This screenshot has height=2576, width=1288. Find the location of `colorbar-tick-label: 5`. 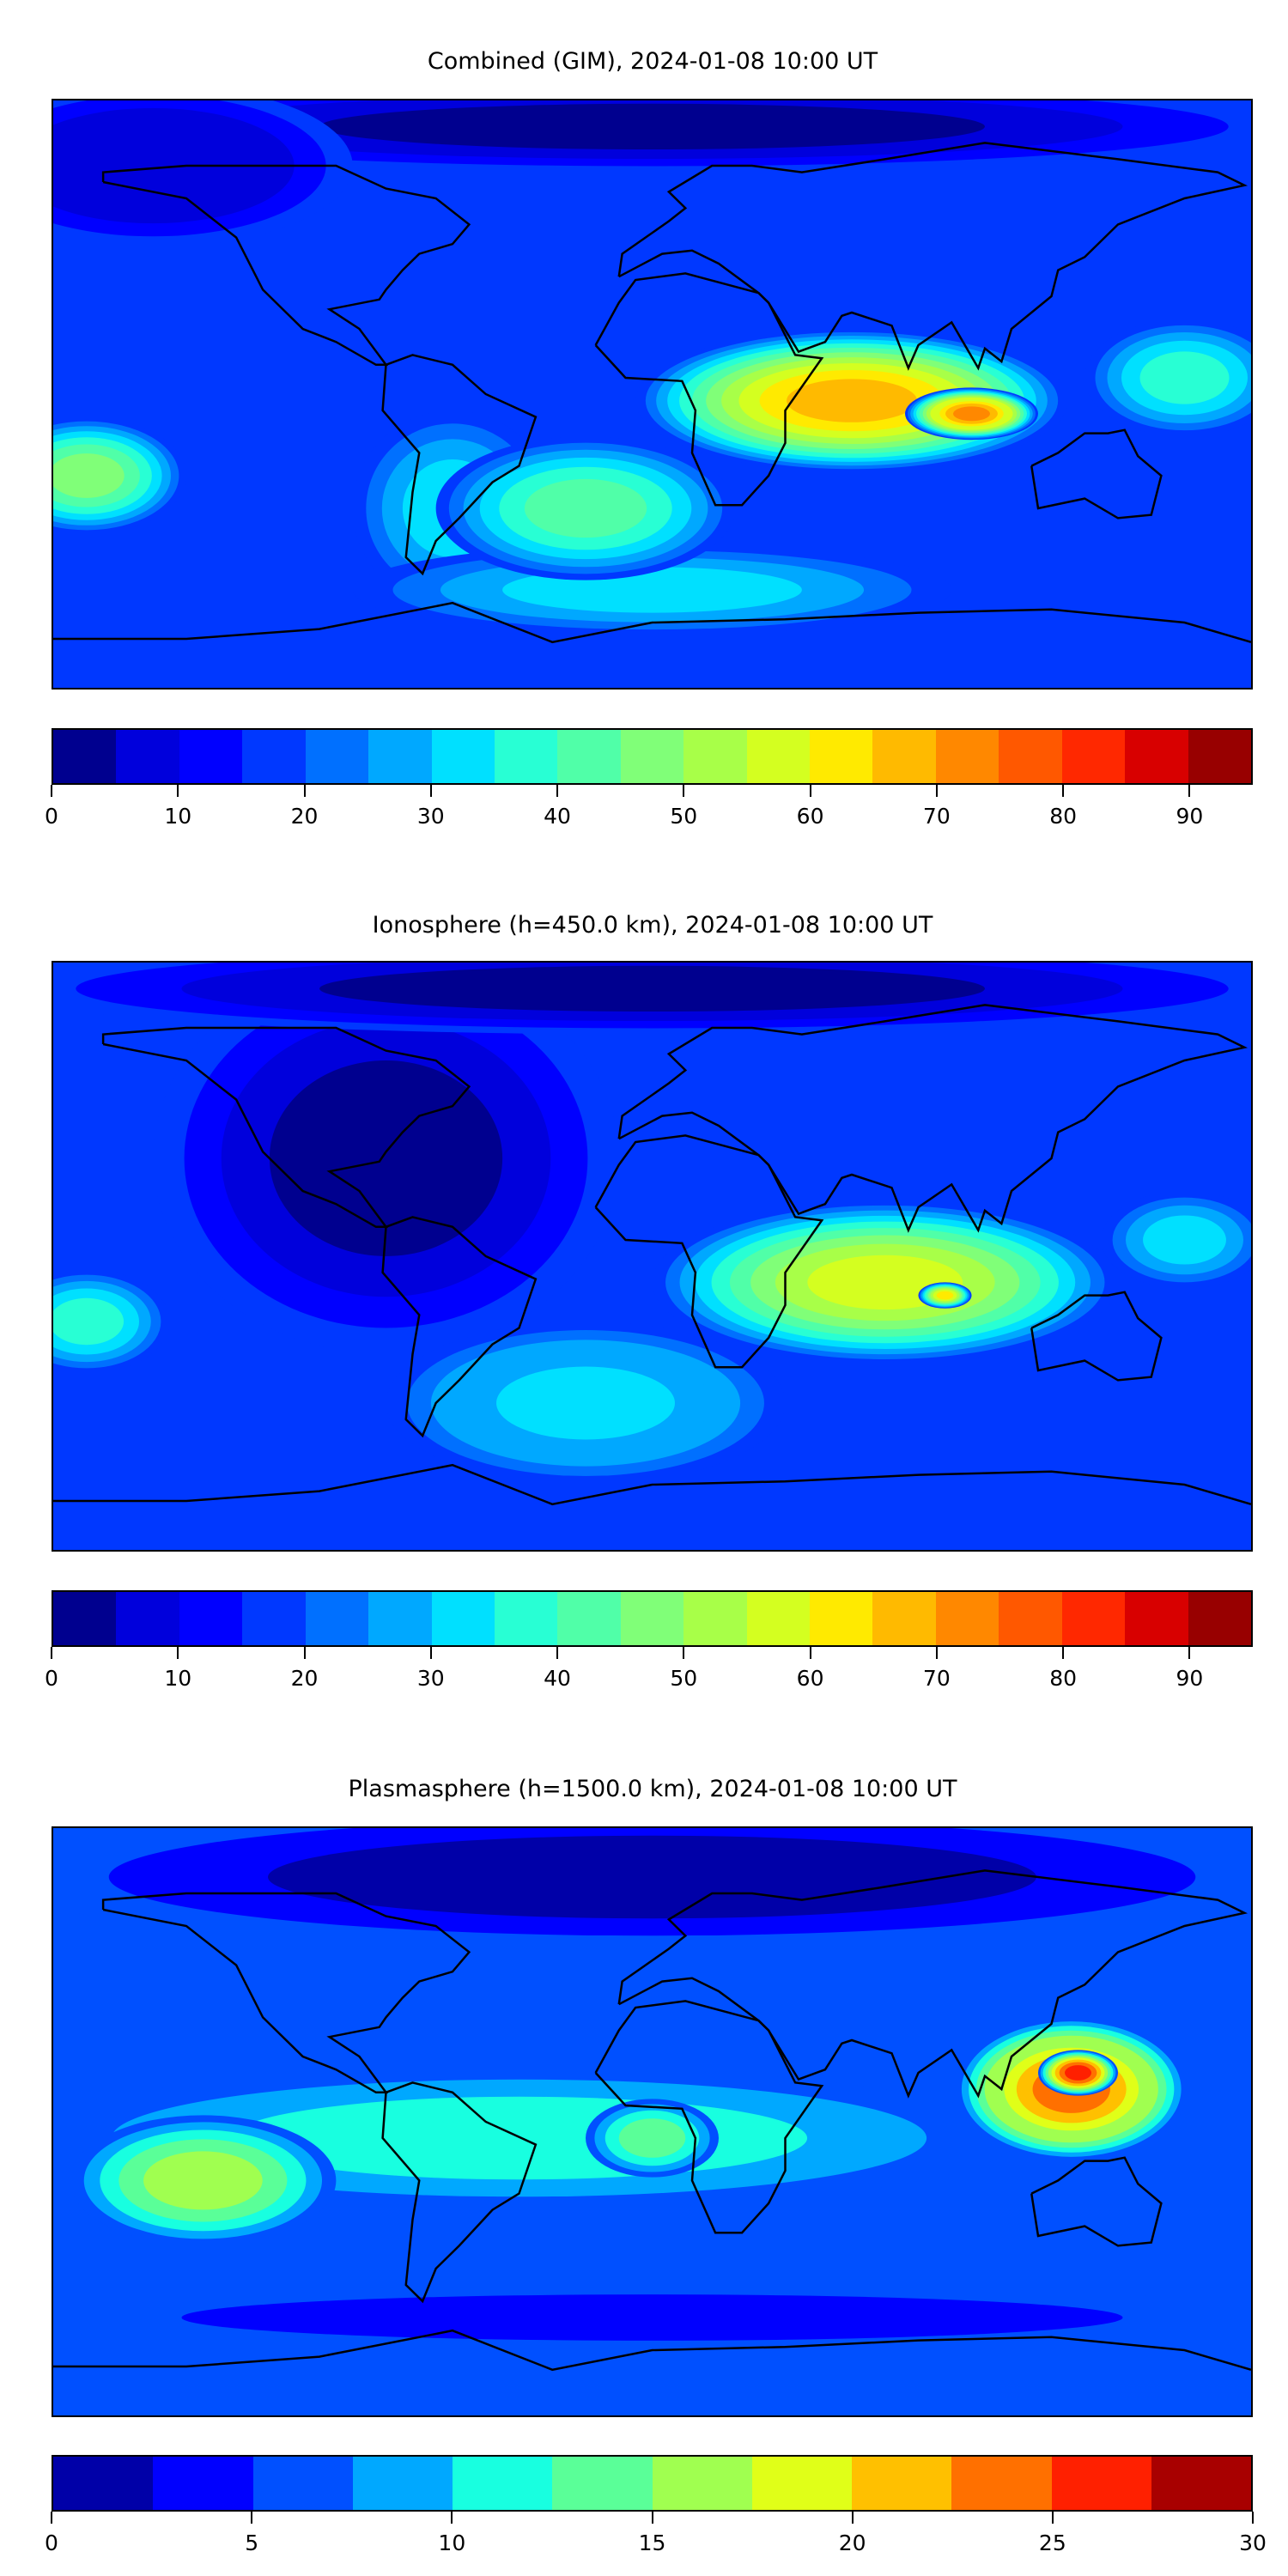

colorbar-tick-label: 5 is located at coordinates (252, 2543).